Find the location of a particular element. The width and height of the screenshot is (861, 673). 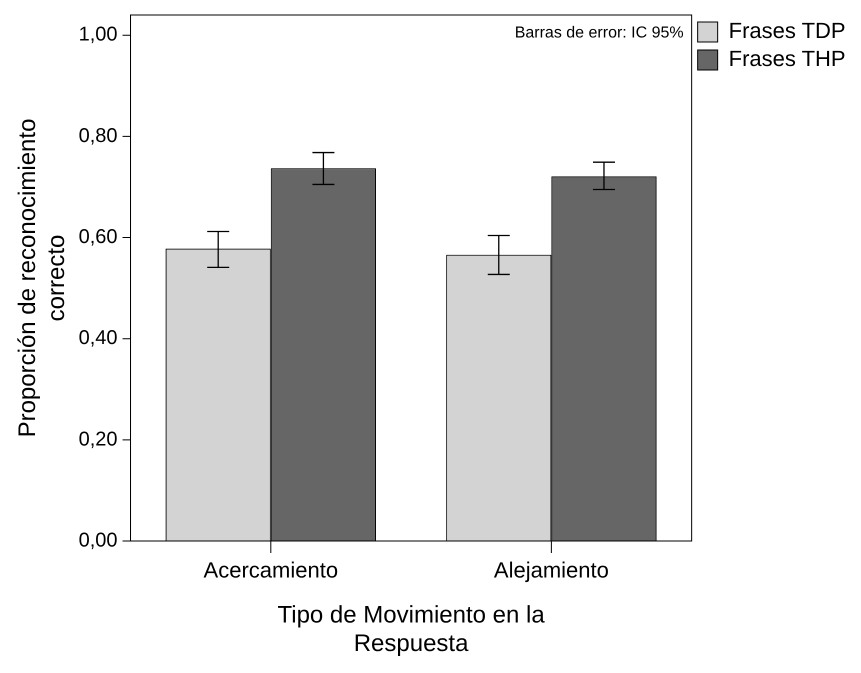

y-axis-title: Proporción de reconocimiento correcto is located at coordinates (42, 278).